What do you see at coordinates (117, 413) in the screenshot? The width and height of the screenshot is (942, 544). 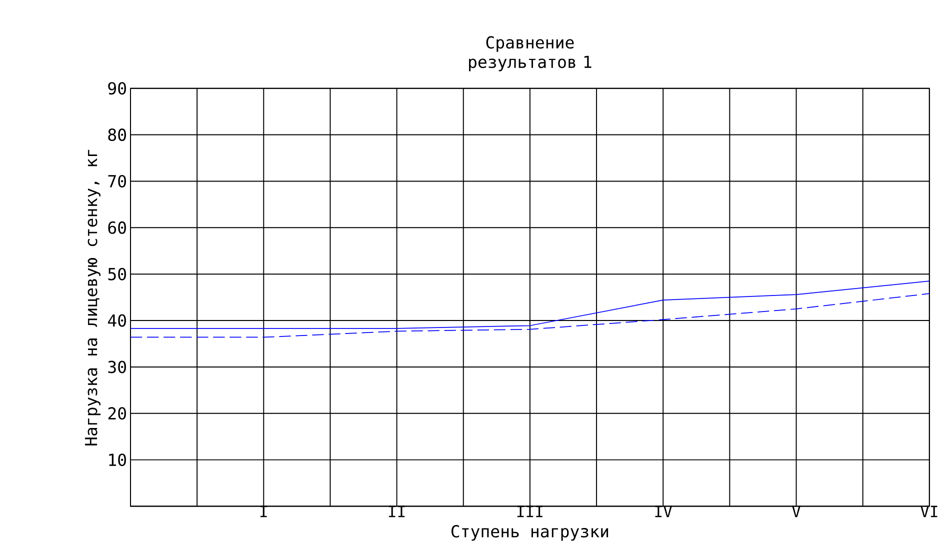 I see `y-tick-label: 20` at bounding box center [117, 413].